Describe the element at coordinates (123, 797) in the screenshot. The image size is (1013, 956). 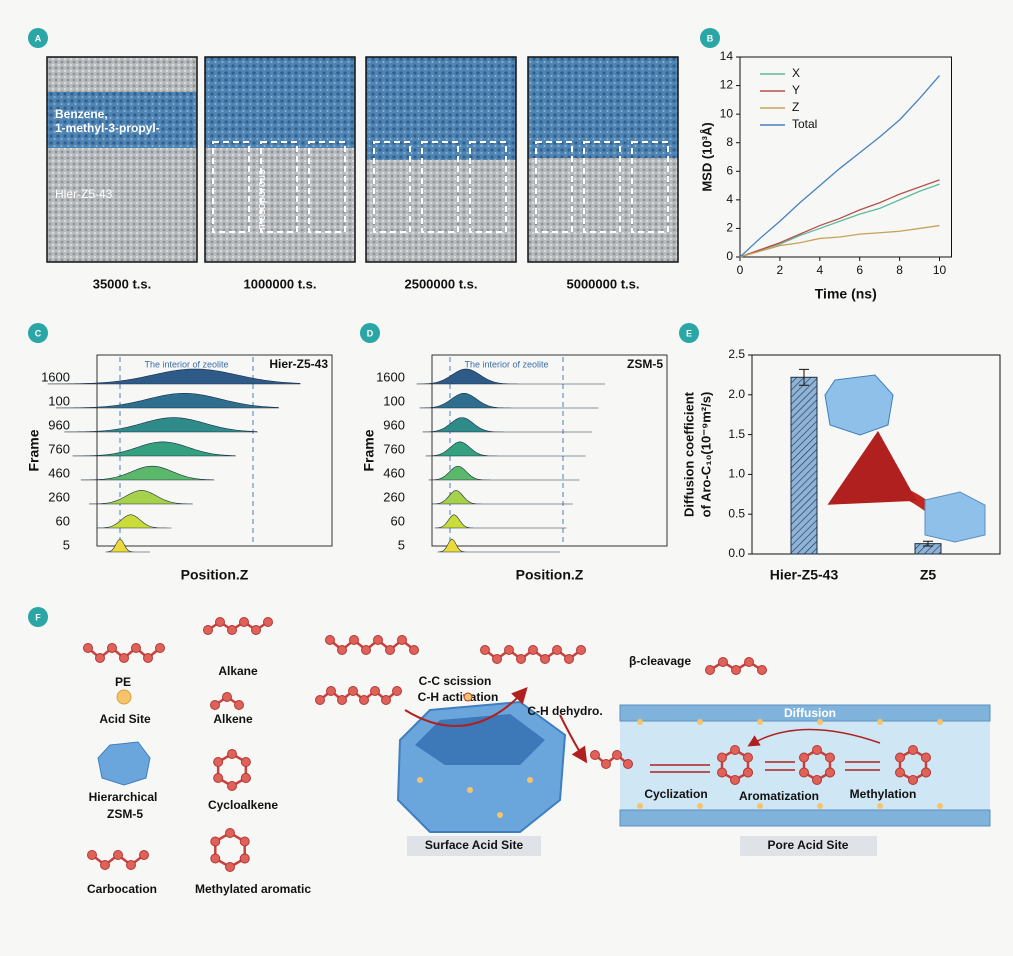
I see `legend-label: Hierarchical` at that location.